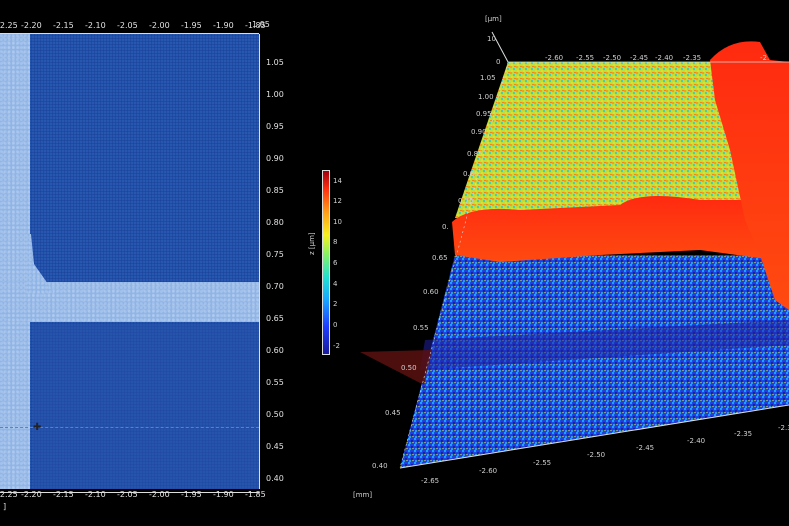 This screenshot has width=789, height=526. I want to click on corner-label: 1.05, so click(261, 24).